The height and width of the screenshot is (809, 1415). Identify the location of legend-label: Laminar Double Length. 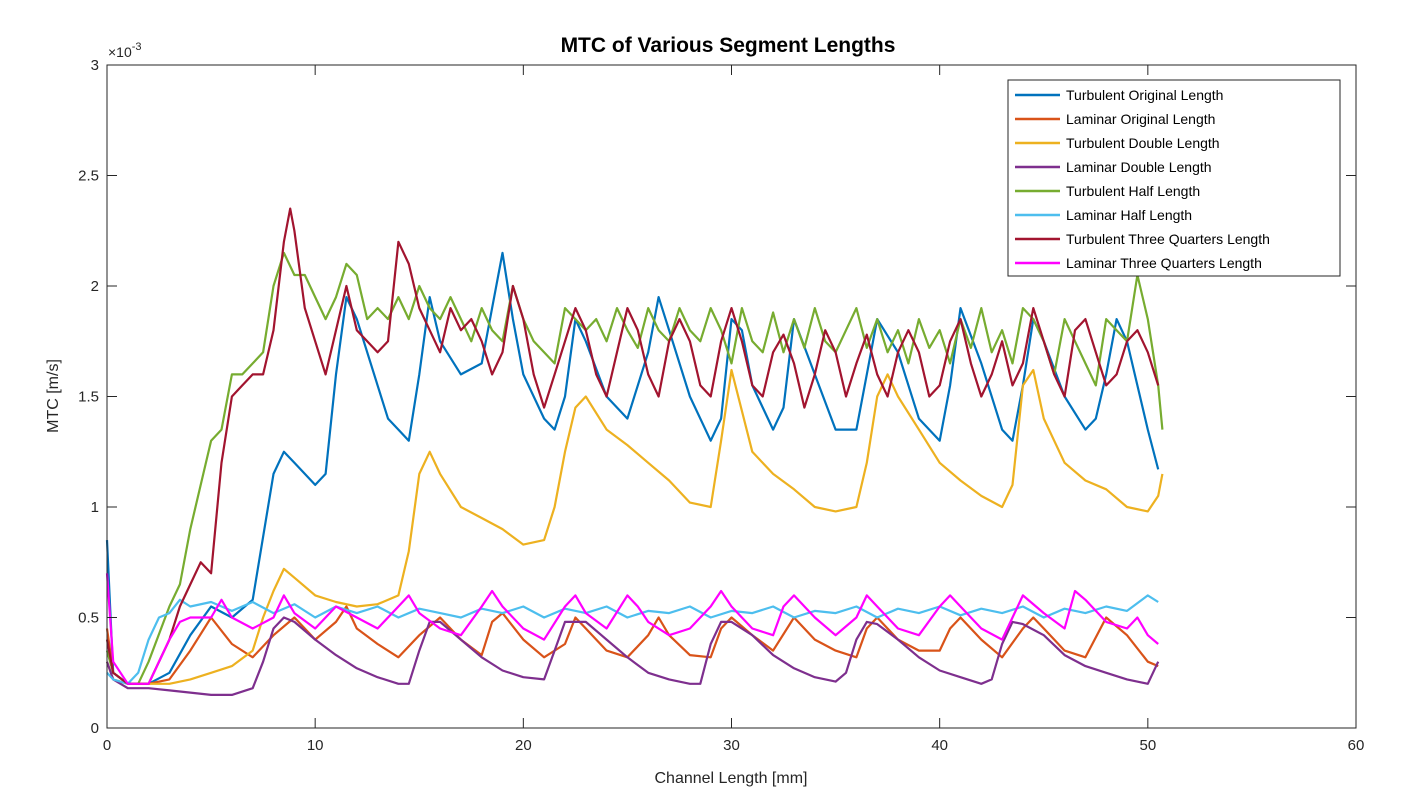
(1139, 167).